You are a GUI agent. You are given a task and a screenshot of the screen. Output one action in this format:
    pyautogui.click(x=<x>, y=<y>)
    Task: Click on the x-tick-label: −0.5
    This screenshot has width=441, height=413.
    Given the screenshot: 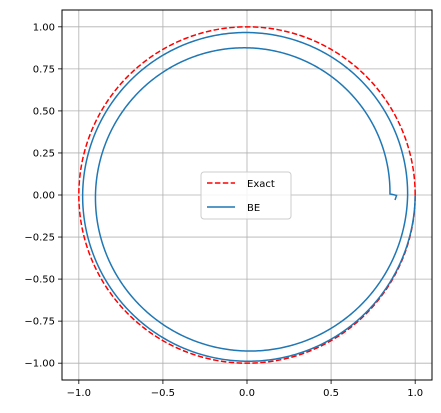 What is the action you would take?
    pyautogui.click(x=163, y=393)
    